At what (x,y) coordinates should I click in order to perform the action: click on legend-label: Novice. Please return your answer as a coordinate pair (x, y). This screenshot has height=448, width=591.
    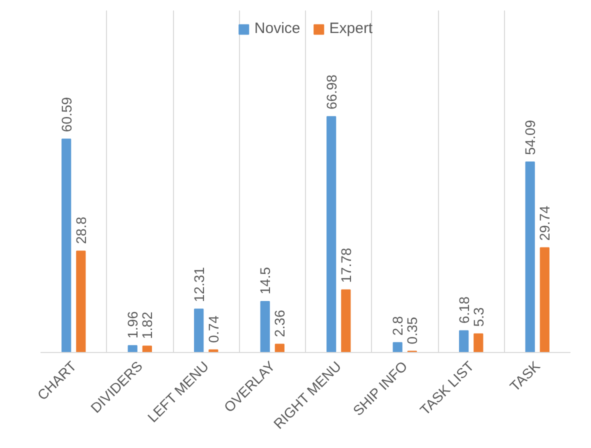
    Looking at the image, I should click on (277, 28).